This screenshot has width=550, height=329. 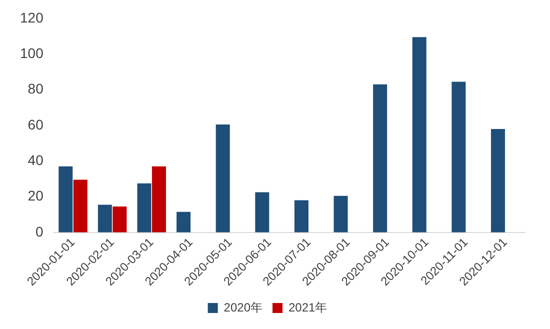 What do you see at coordinates (243, 307) in the screenshot?
I see `legend-label: 2020年` at bounding box center [243, 307].